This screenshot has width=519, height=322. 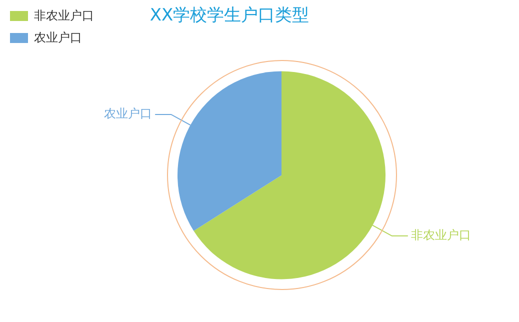 I want to click on slice-label: 非农业户口, so click(x=440, y=235).